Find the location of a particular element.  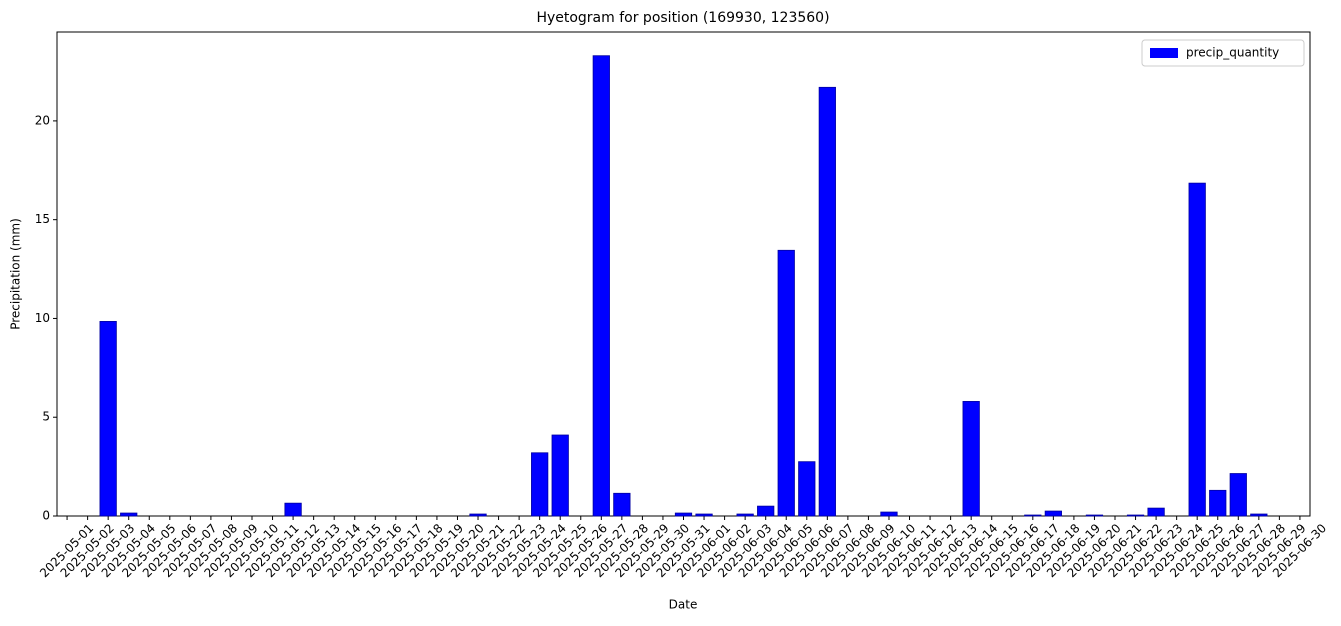

y-tick-label: 20 is located at coordinates (42, 120).